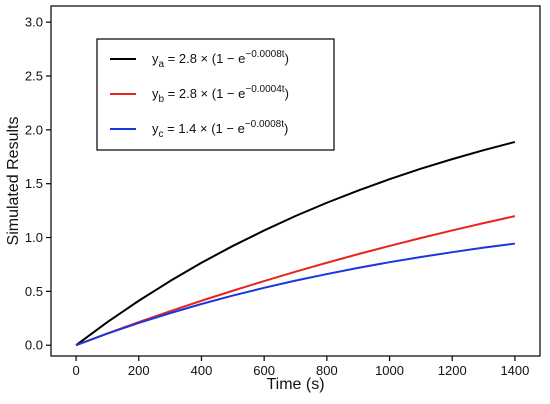  Describe the element at coordinates (75, 370) in the screenshot. I see `x-tick-label: 0` at that location.